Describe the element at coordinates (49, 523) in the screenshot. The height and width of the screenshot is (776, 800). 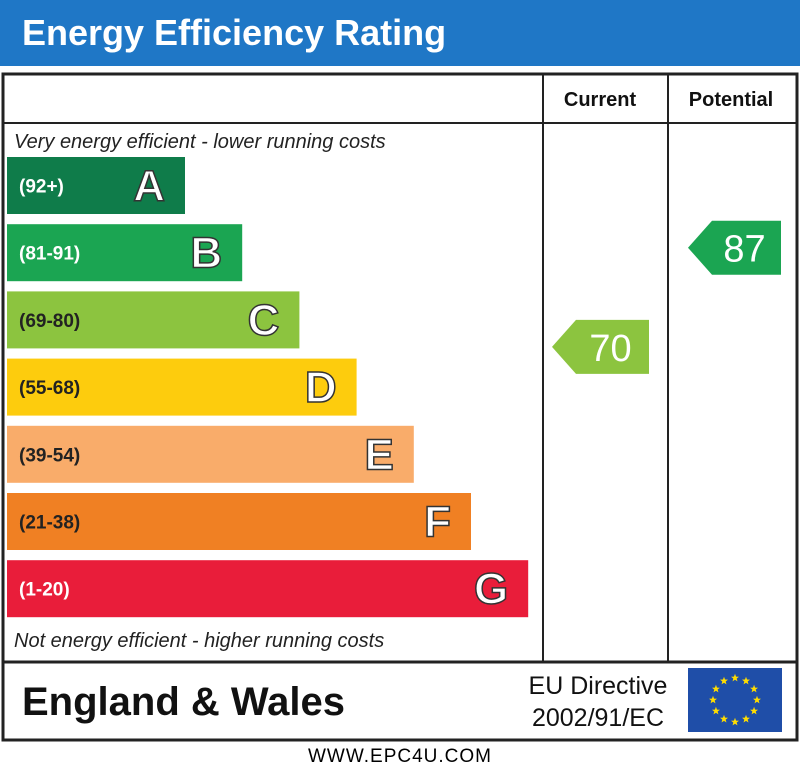
I see `band-f-range: (21-38)` at that location.